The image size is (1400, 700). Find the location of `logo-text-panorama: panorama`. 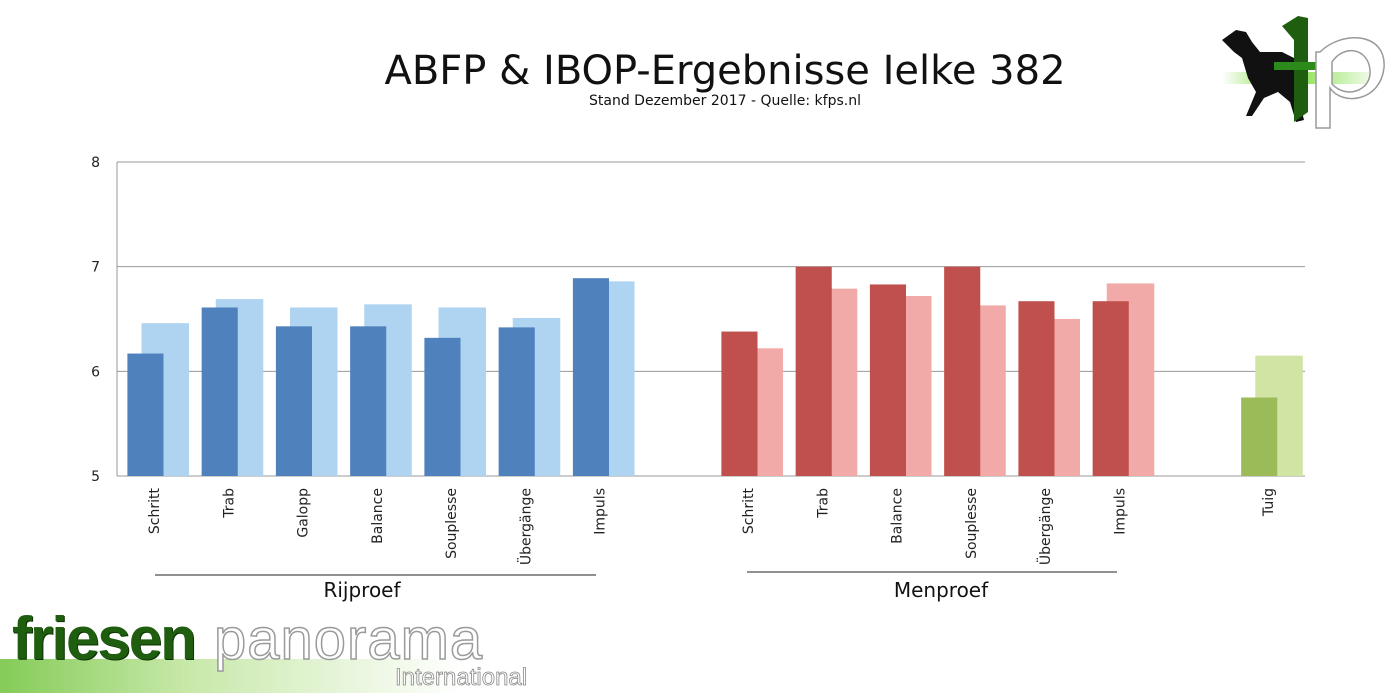

logo-text-panorama: panorama is located at coordinates (348, 639).